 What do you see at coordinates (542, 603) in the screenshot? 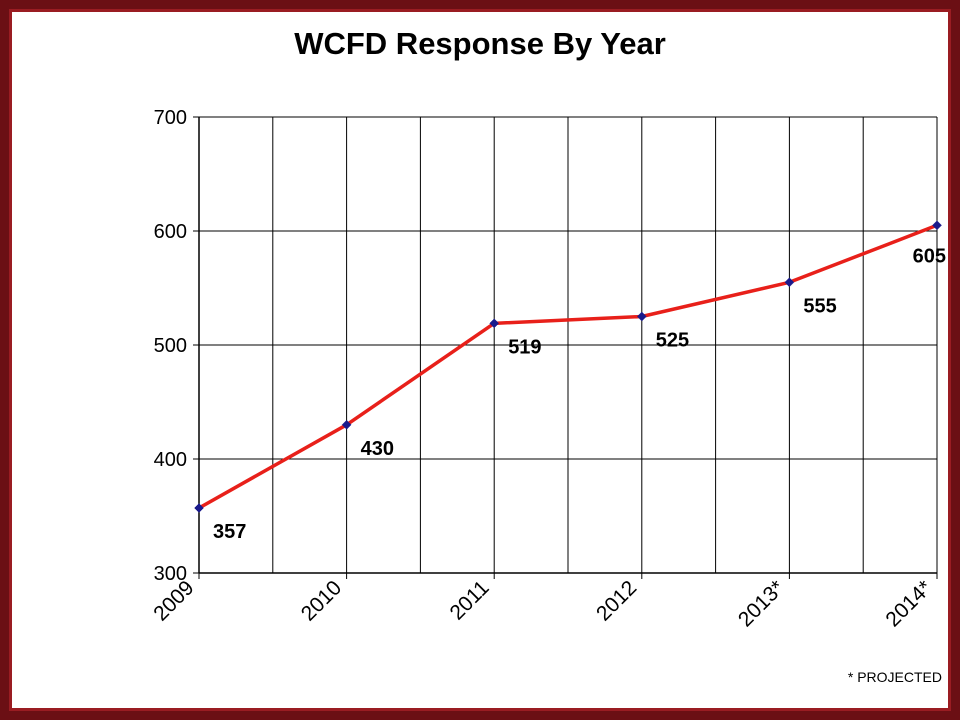
I see `x-axis-ticks: 2009 2010 2011 2012 2013* 2014*` at bounding box center [542, 603].